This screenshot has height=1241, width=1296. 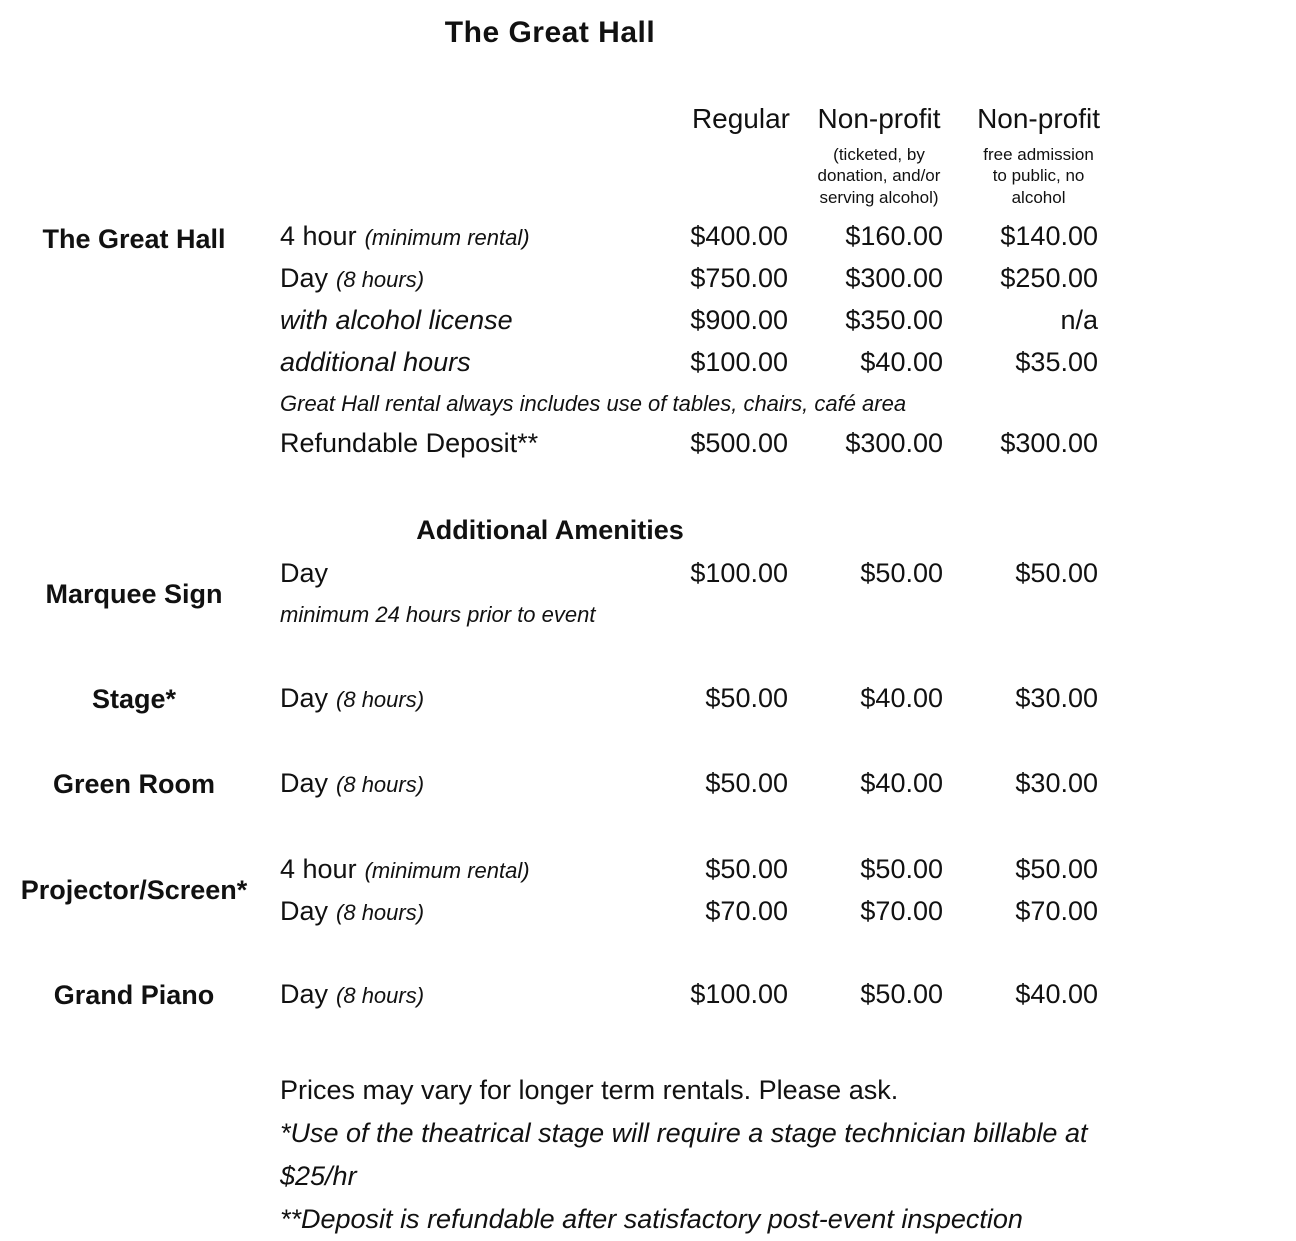 What do you see at coordinates (550, 530) in the screenshot?
I see `section-heading-additional-amenities: Additional Amenities` at bounding box center [550, 530].